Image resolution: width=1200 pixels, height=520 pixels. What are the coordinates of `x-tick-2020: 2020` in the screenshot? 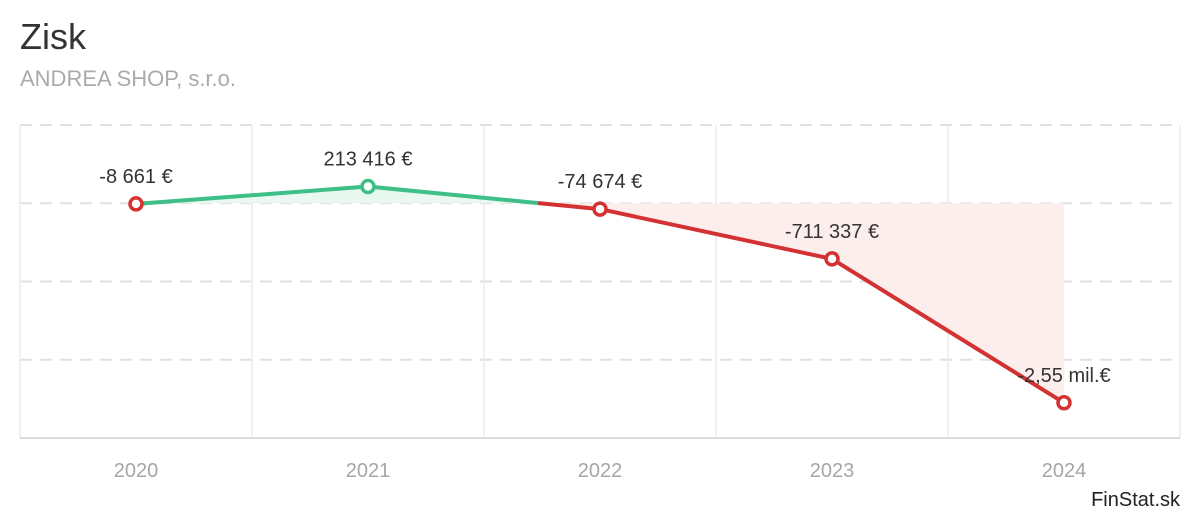 It's located at (136, 471).